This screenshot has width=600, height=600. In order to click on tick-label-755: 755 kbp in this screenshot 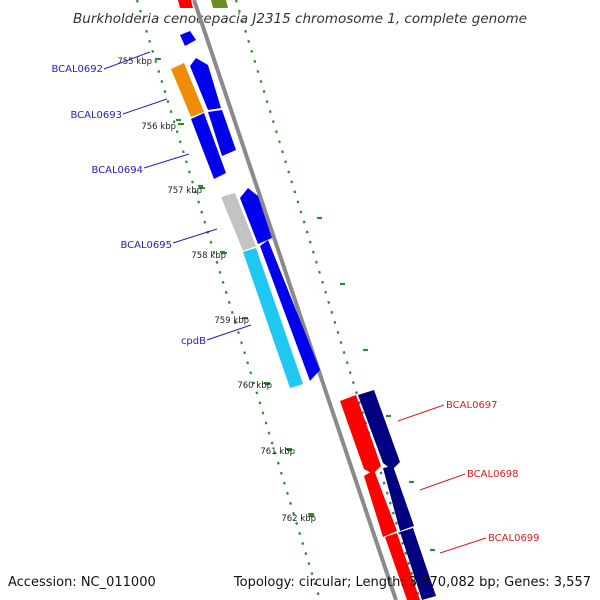, I will do `click(134, 62)`.